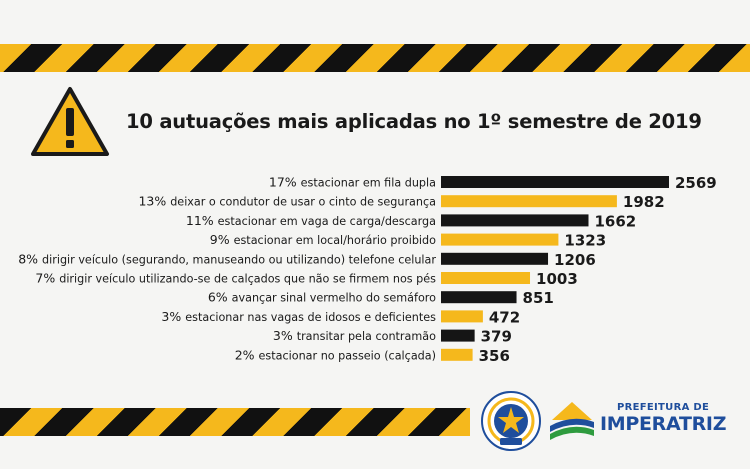  What do you see at coordinates (247, 354) in the screenshot?
I see `percent-label-10: 2%` at bounding box center [247, 354].